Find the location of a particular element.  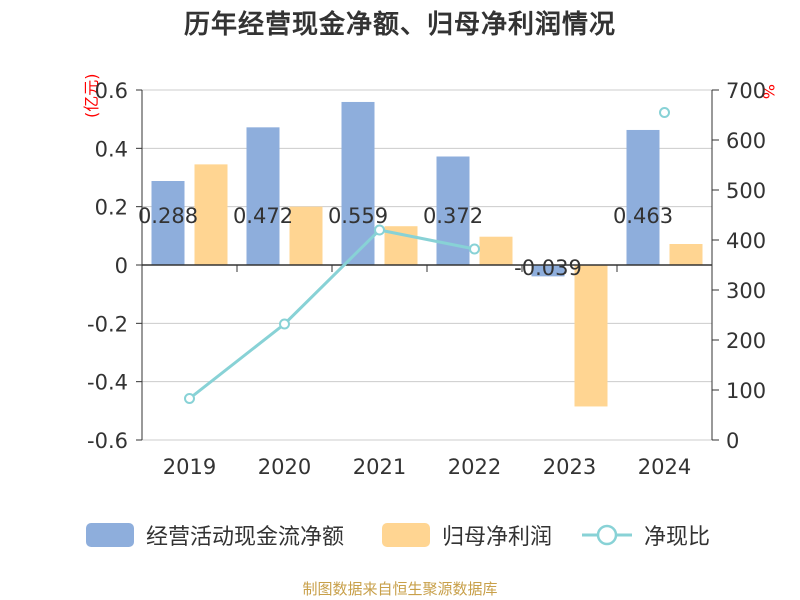

right-tick-label: 0 is located at coordinates (732, 441).